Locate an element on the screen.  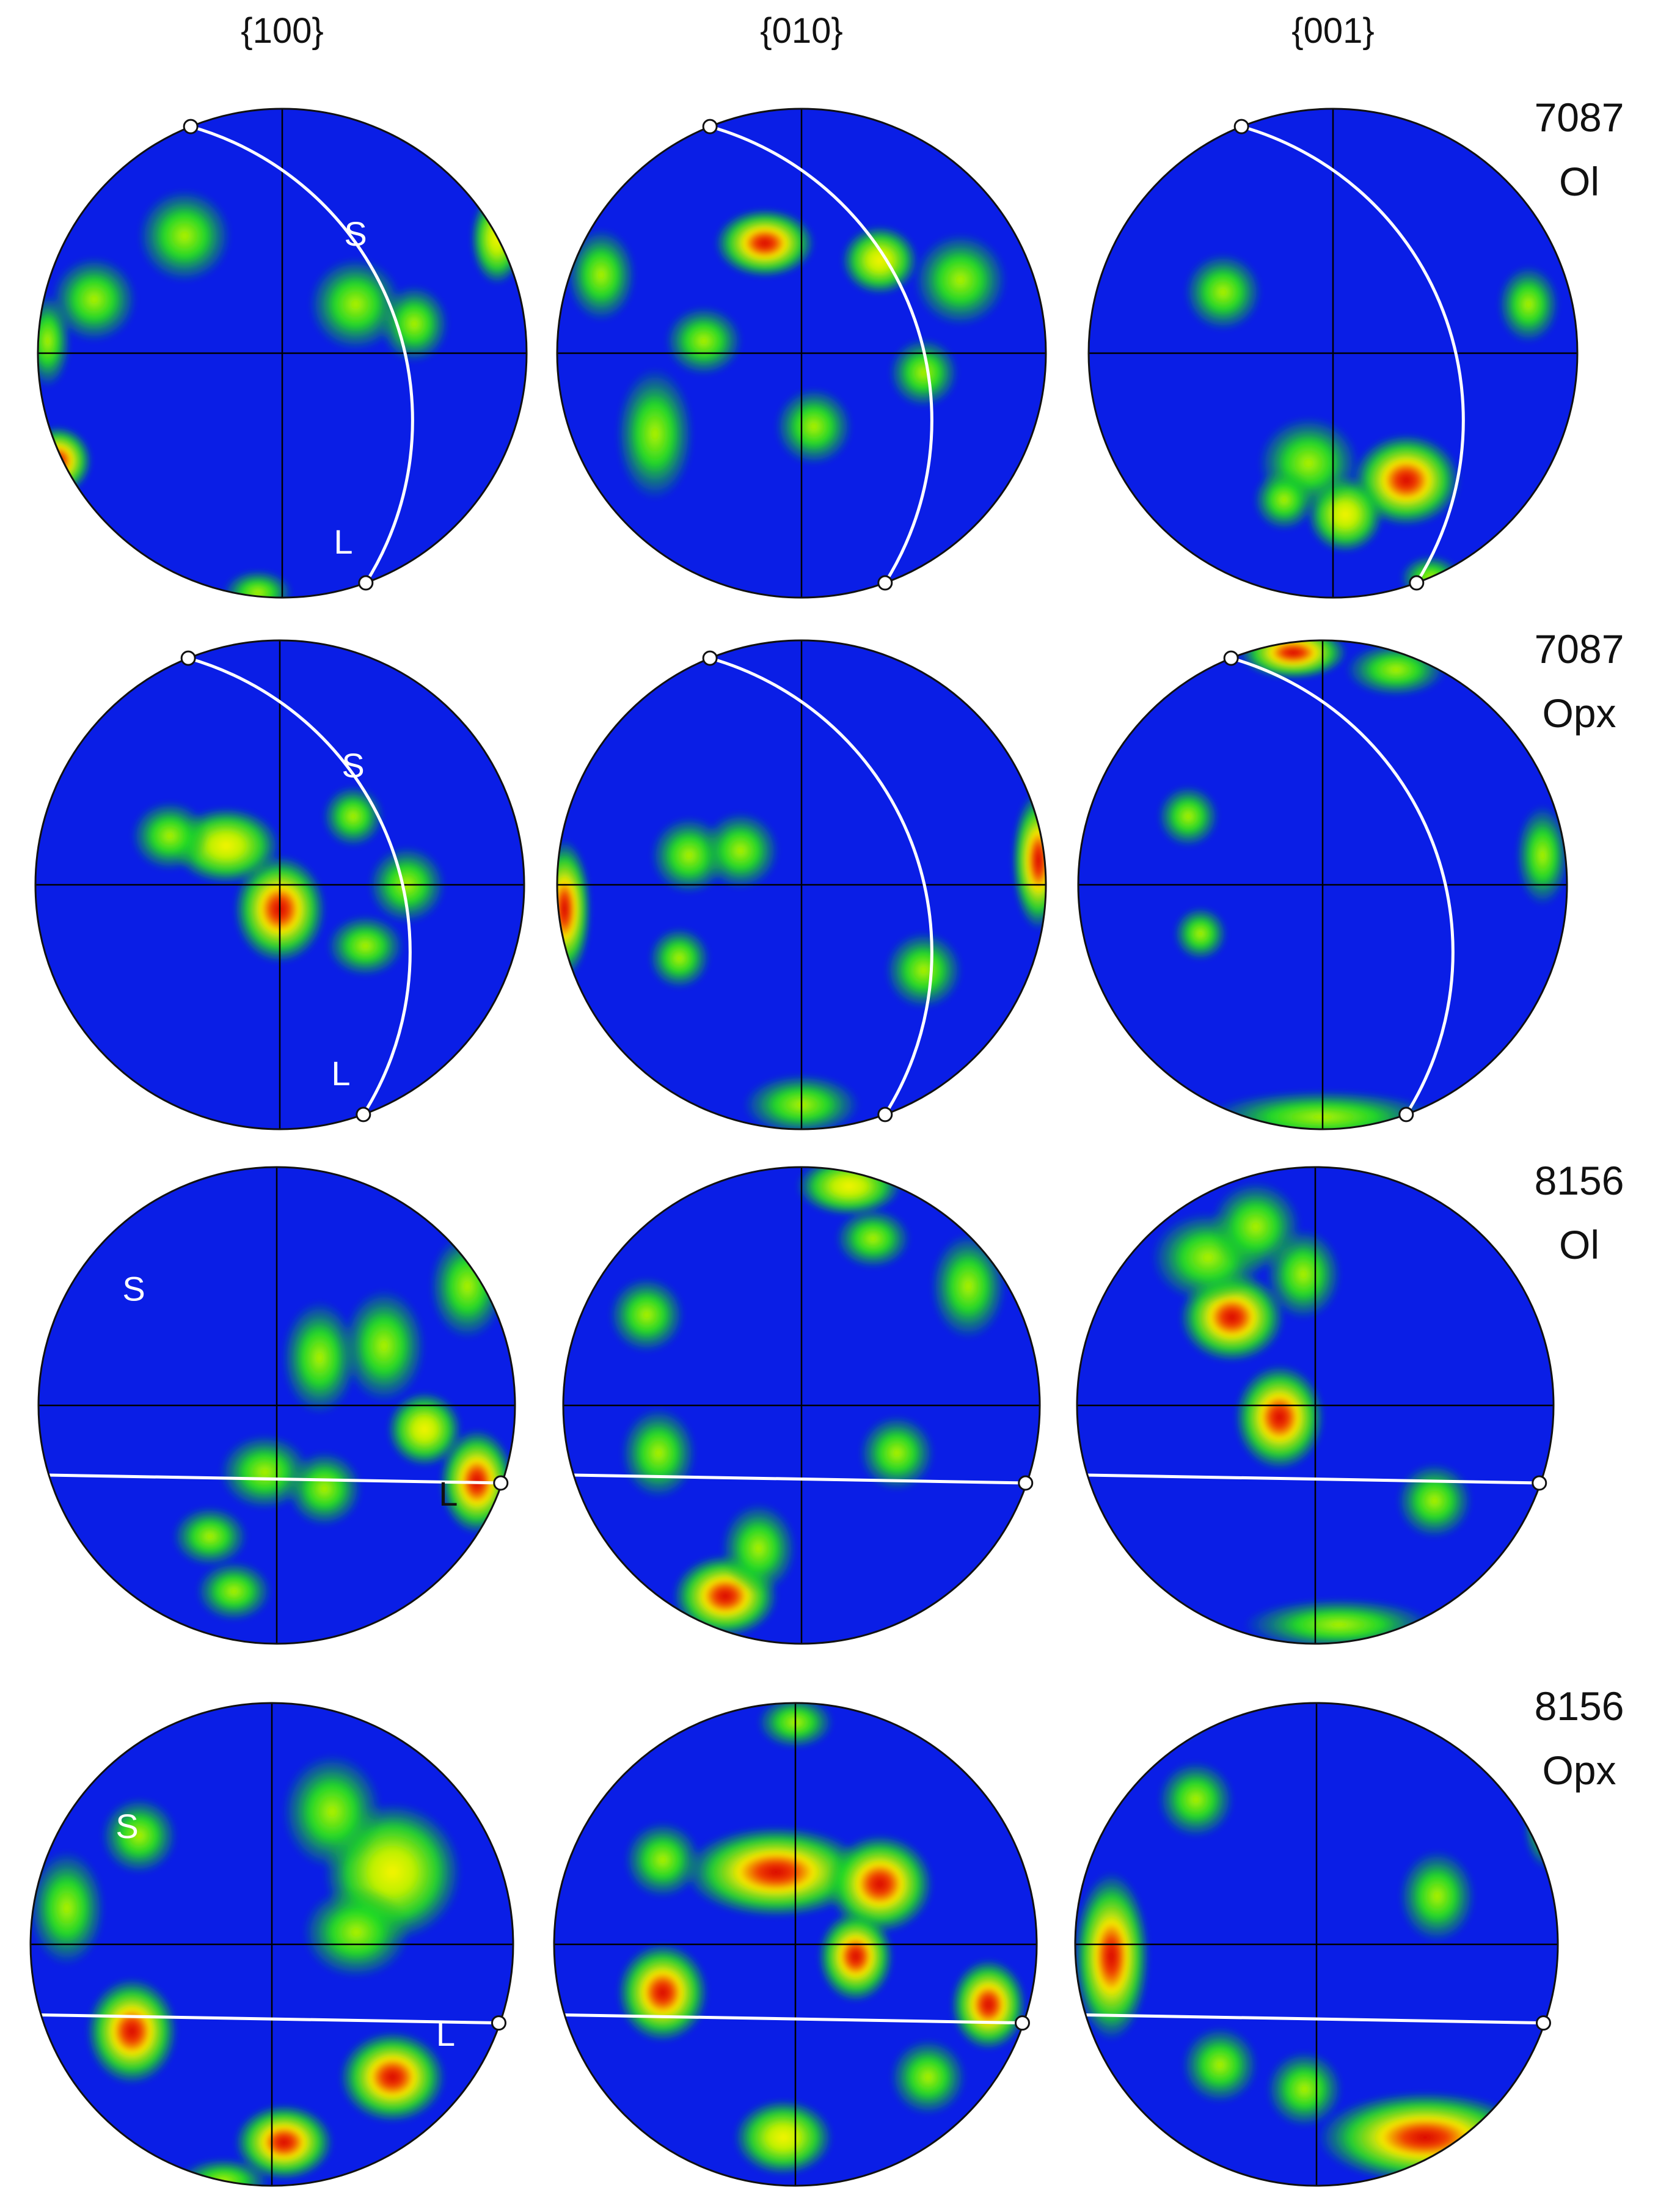
sample-id-label: 8156 is located at coordinates (1580, 1180).